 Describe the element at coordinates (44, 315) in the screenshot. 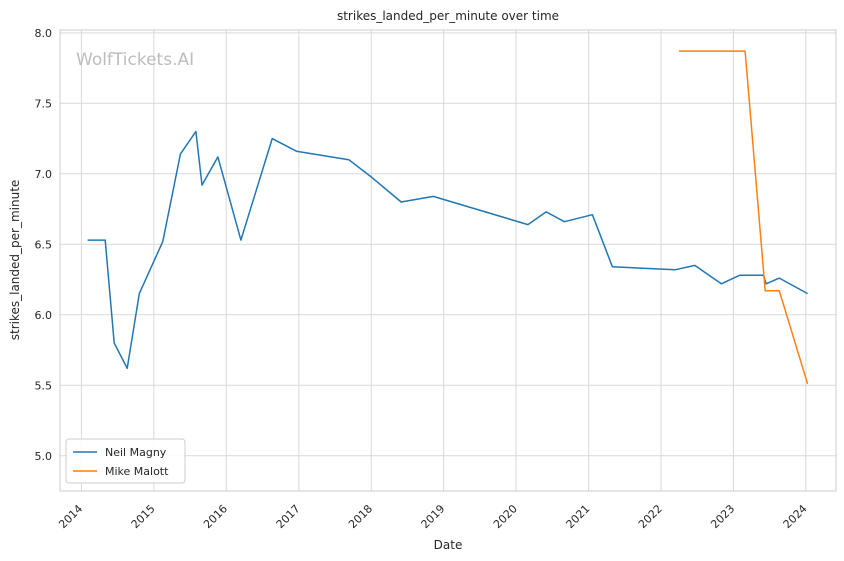

I see `y-tick-label: 6.0` at that location.